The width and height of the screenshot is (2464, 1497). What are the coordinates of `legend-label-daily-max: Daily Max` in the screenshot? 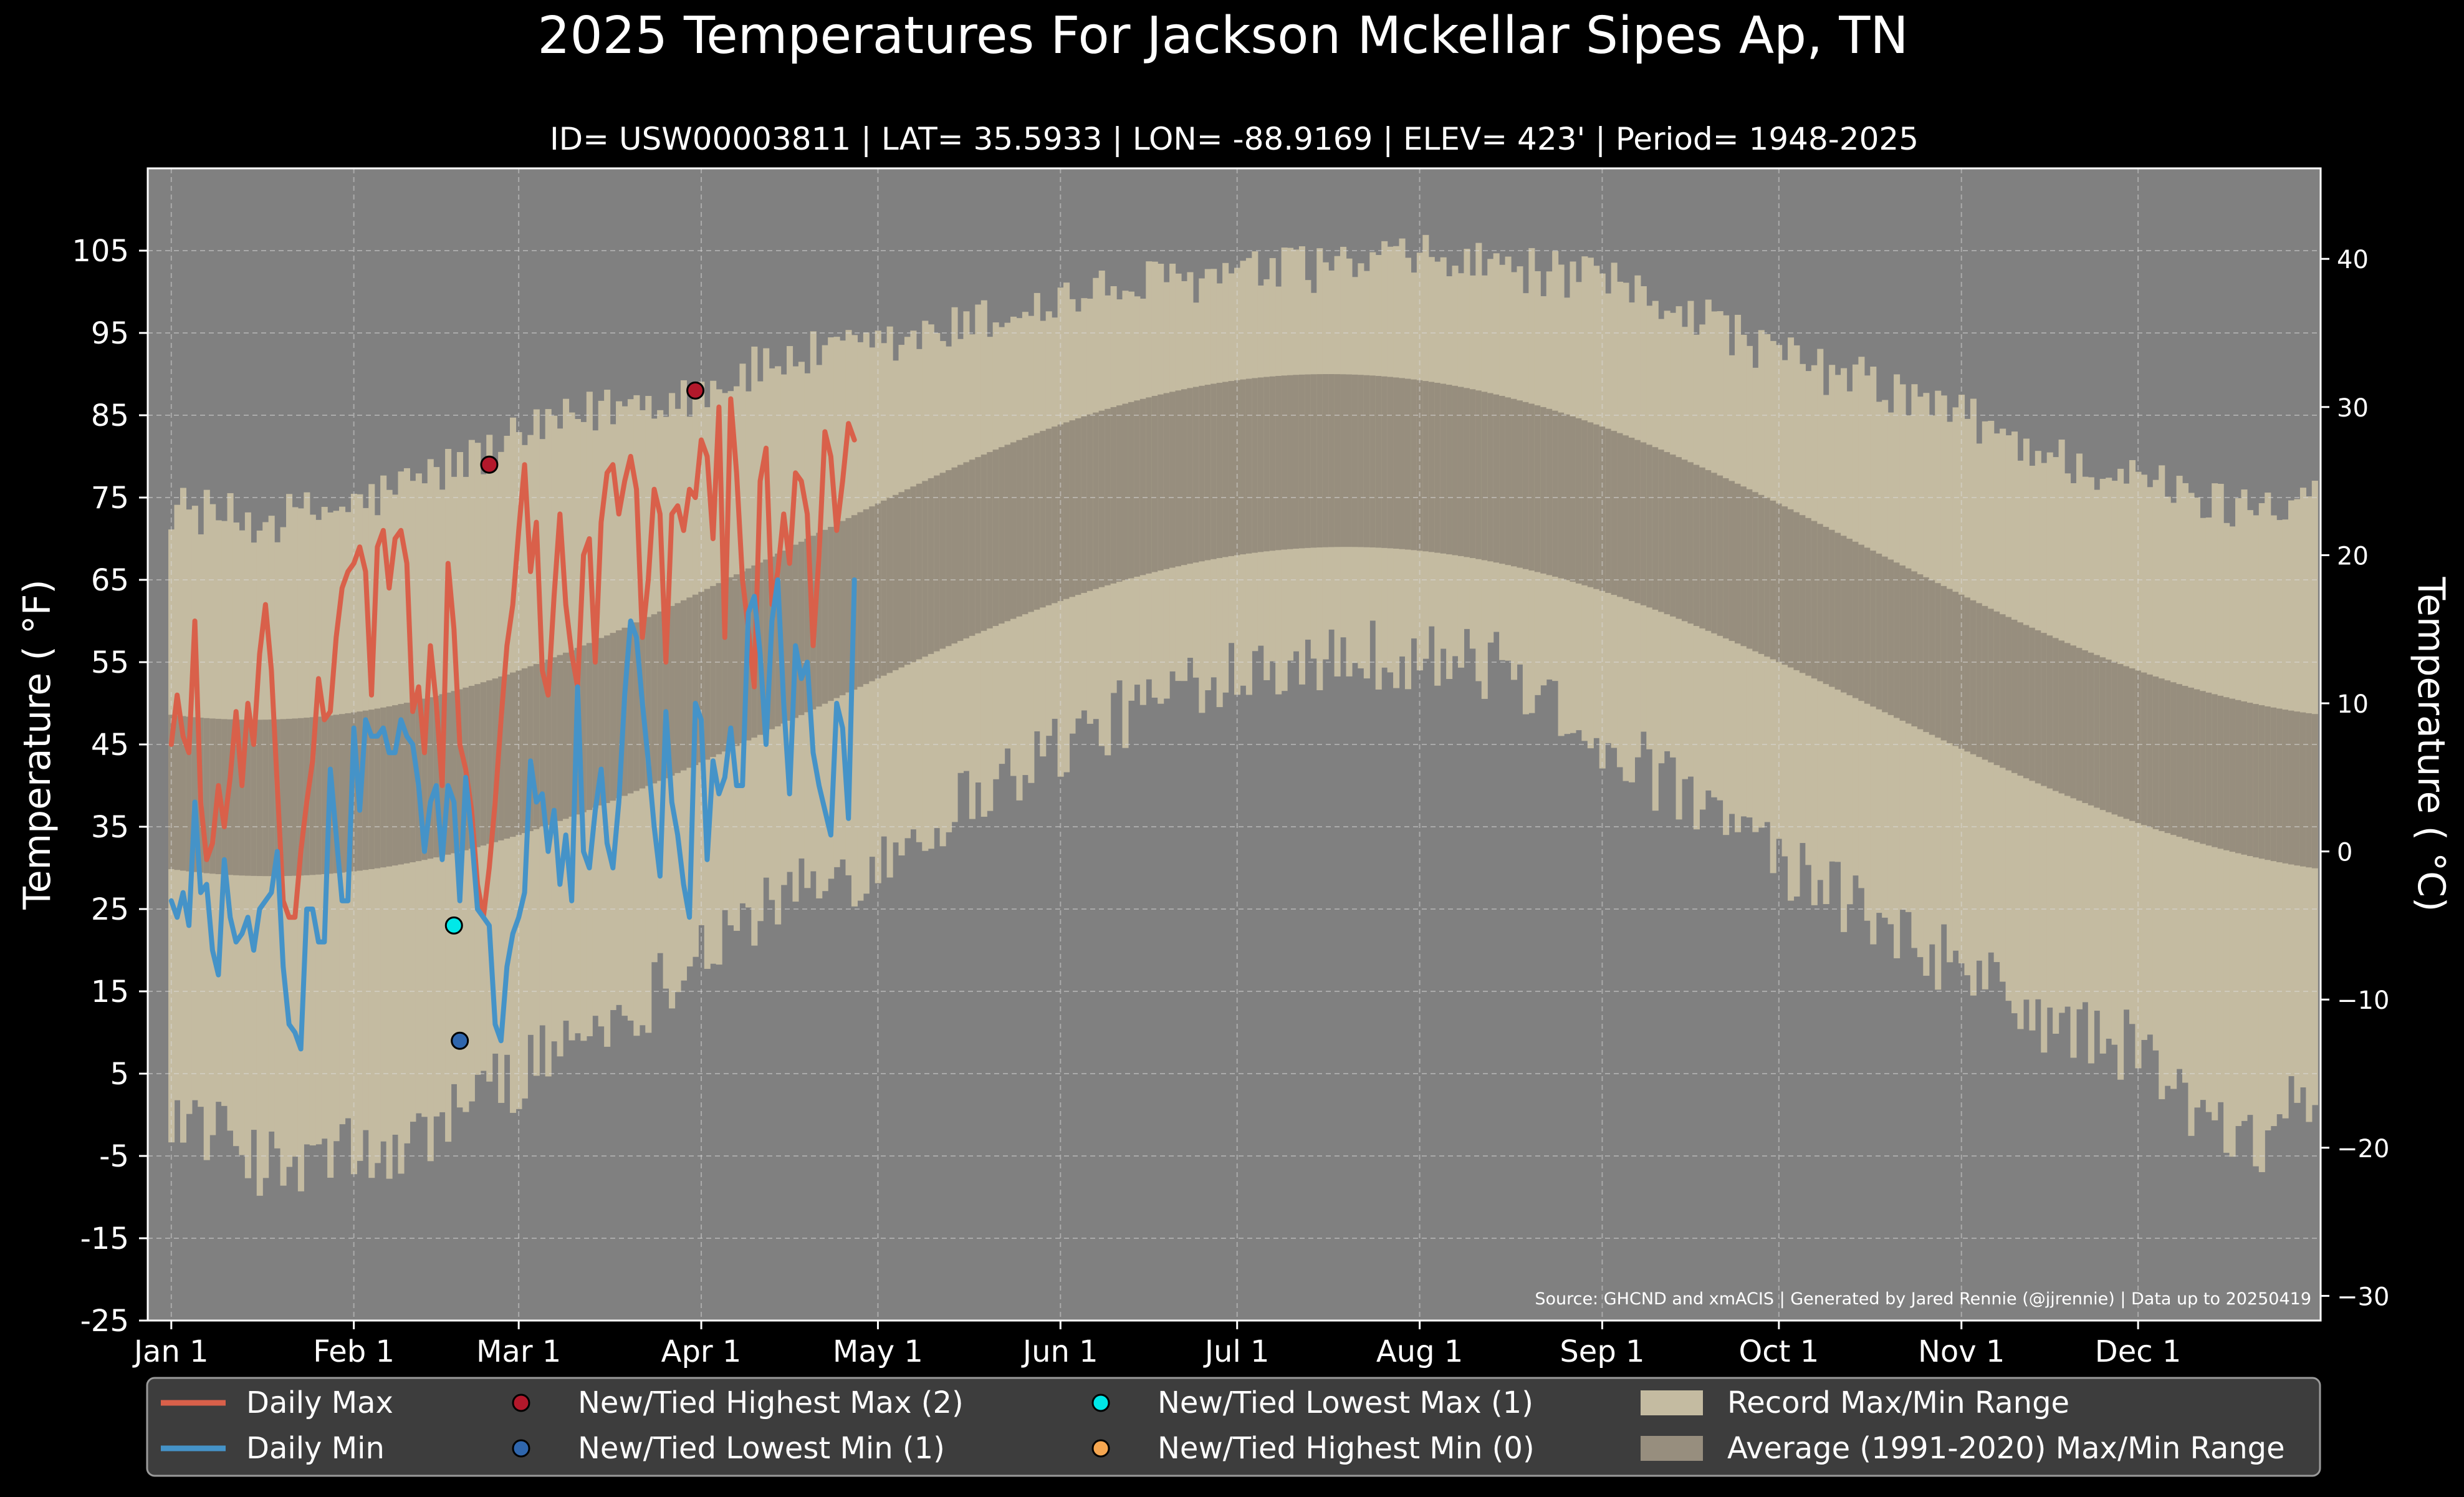 It's located at (319, 1402).